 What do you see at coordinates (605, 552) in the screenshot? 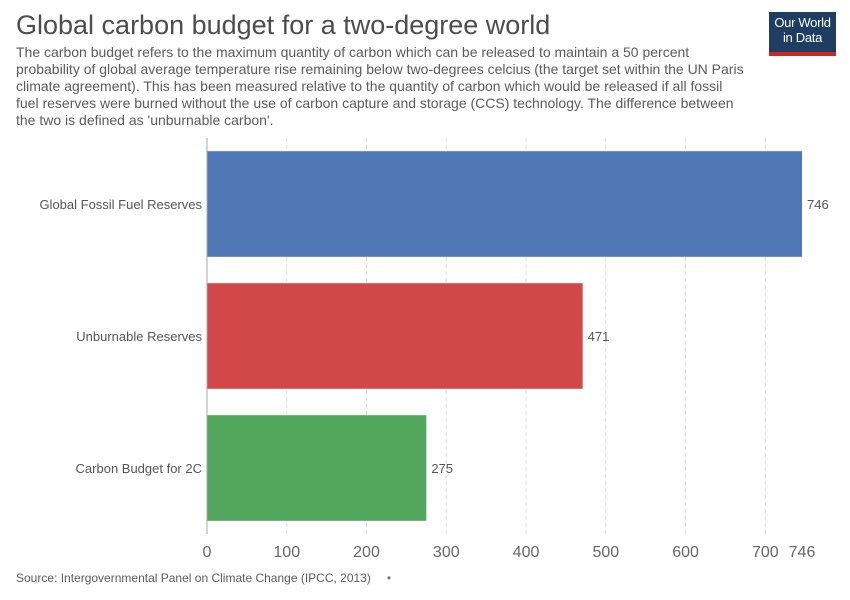
I see `x-tick-label: 500` at bounding box center [605, 552].